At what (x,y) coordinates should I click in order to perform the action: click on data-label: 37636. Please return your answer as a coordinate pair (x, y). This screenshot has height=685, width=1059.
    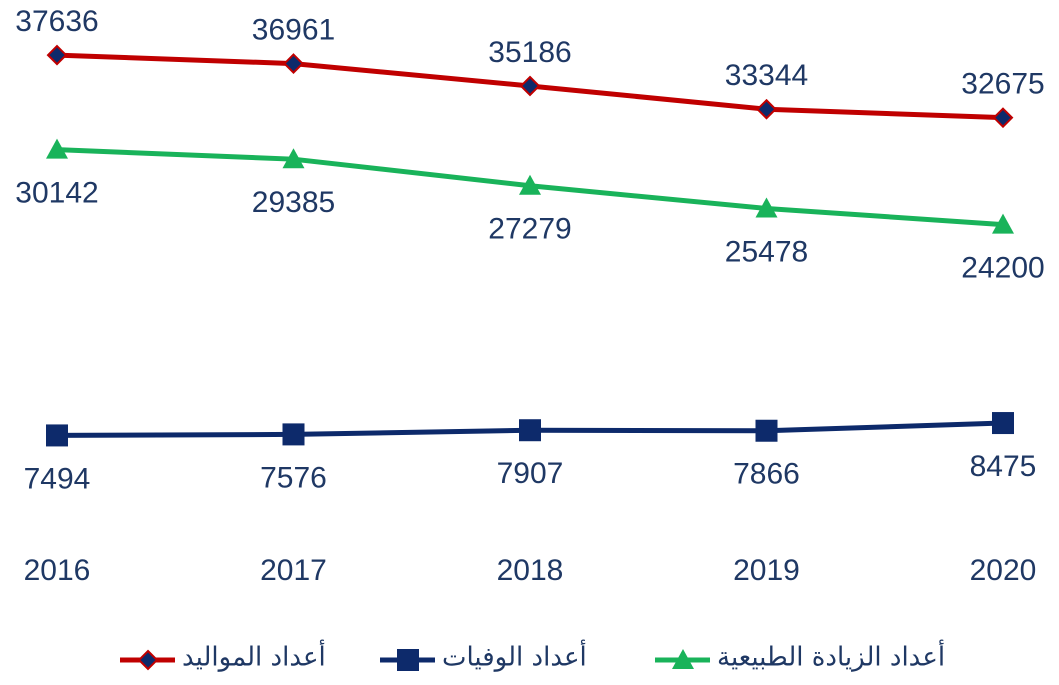
    Looking at the image, I should click on (56, 21).